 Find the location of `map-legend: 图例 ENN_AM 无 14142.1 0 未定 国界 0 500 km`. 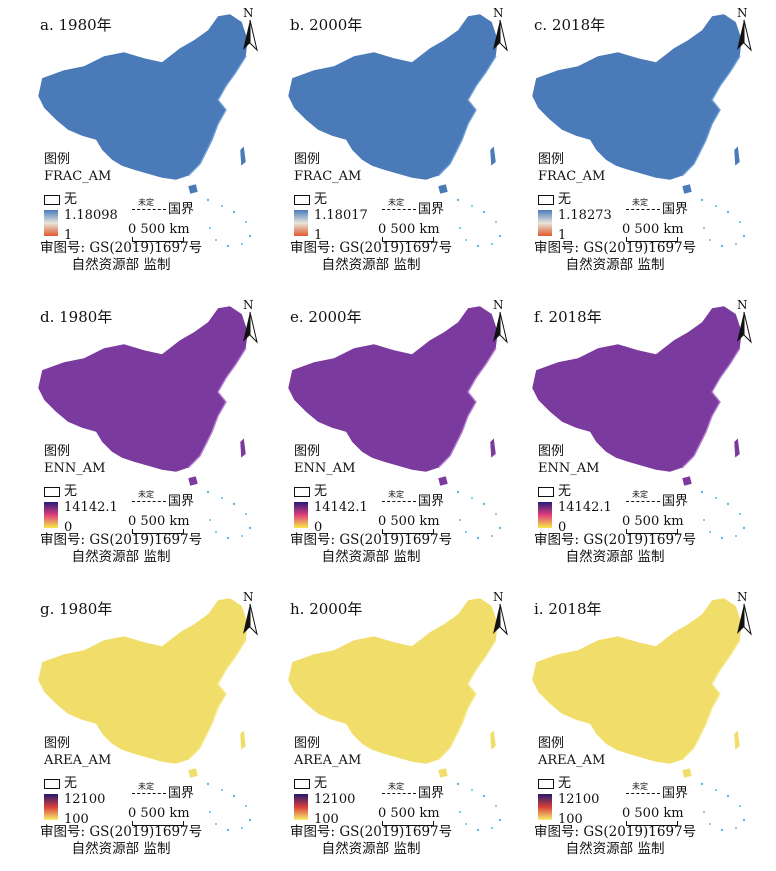

map-legend: 图例 ENN_AM 无 14142.1 0 未定 国界 0 500 km is located at coordinates (369, 489).